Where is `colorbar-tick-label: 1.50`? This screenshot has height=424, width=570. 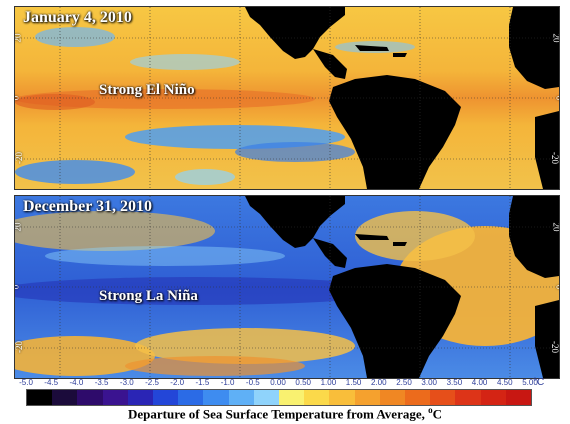 colorbar-tick-label: 1.50 is located at coordinates (353, 382).